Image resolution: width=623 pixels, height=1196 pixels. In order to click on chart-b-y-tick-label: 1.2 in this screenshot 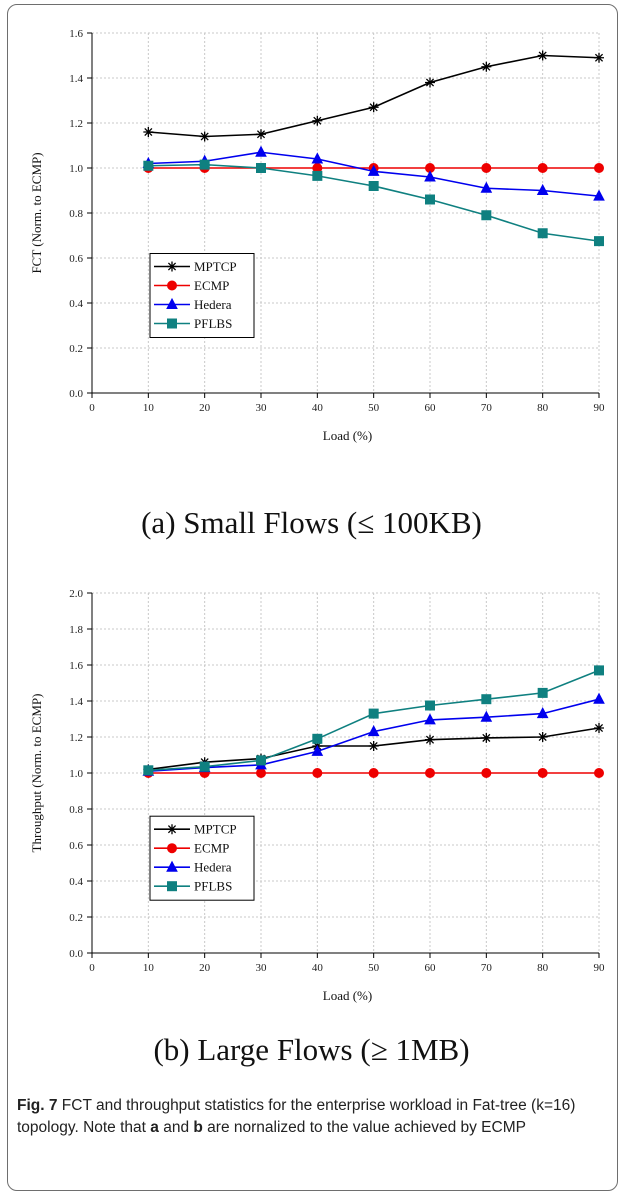, I will do `click(76, 738)`.